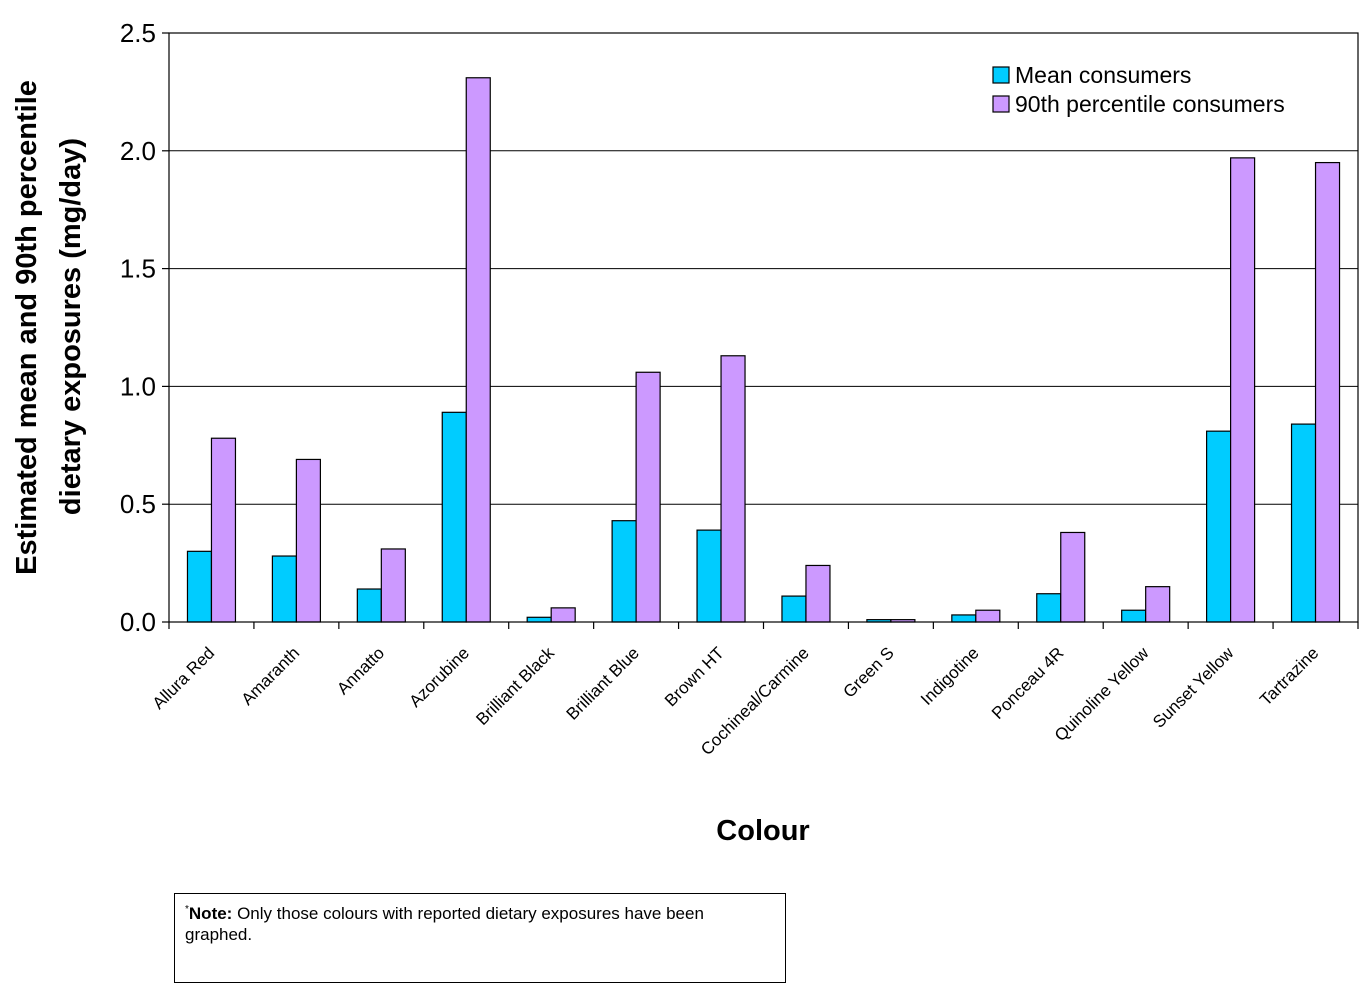 The height and width of the screenshot is (983, 1362). I want to click on y-axis-label-line1: Estimated mean and 90th percentile, so click(27, 327).